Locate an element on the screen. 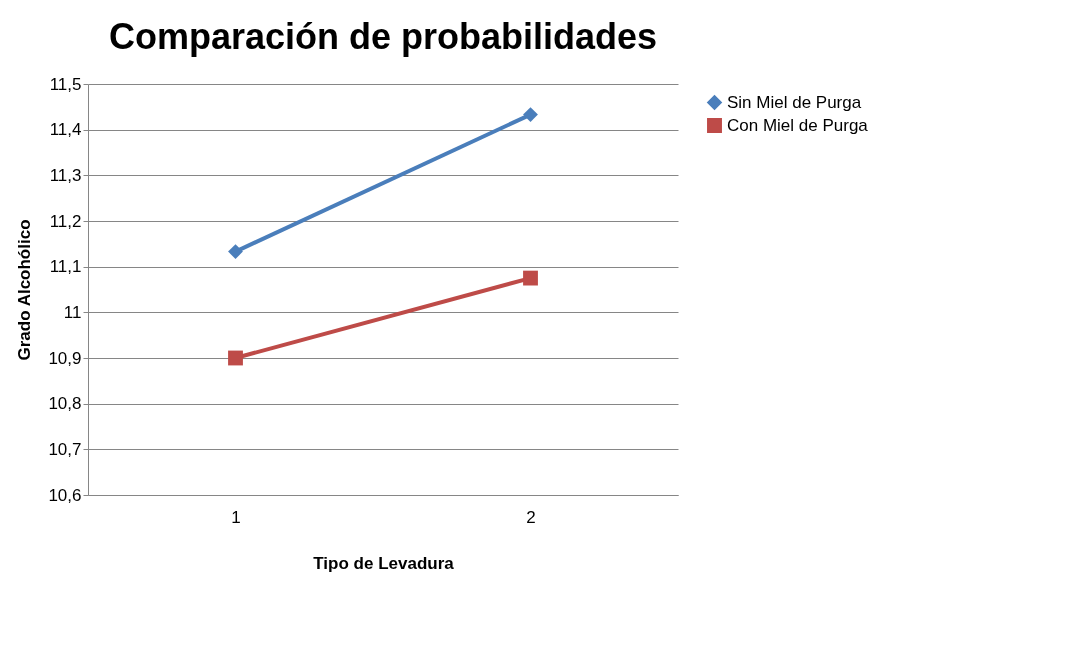  y-tick-label: 10,9 is located at coordinates (65, 358).